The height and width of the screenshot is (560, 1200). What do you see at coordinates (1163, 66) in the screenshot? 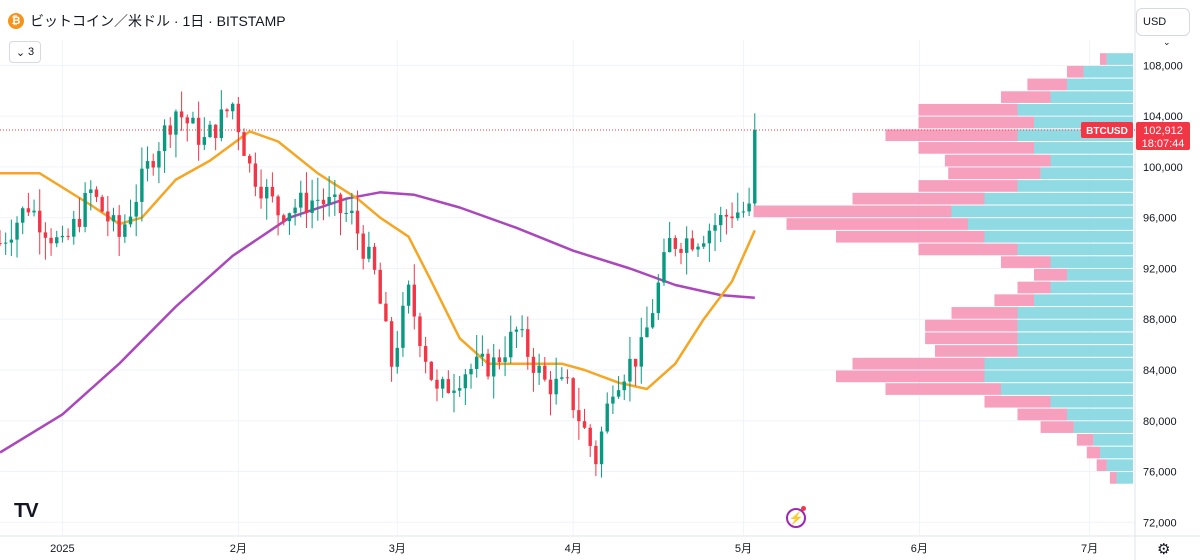
I see `y-tick-label: 108,000` at bounding box center [1163, 66].